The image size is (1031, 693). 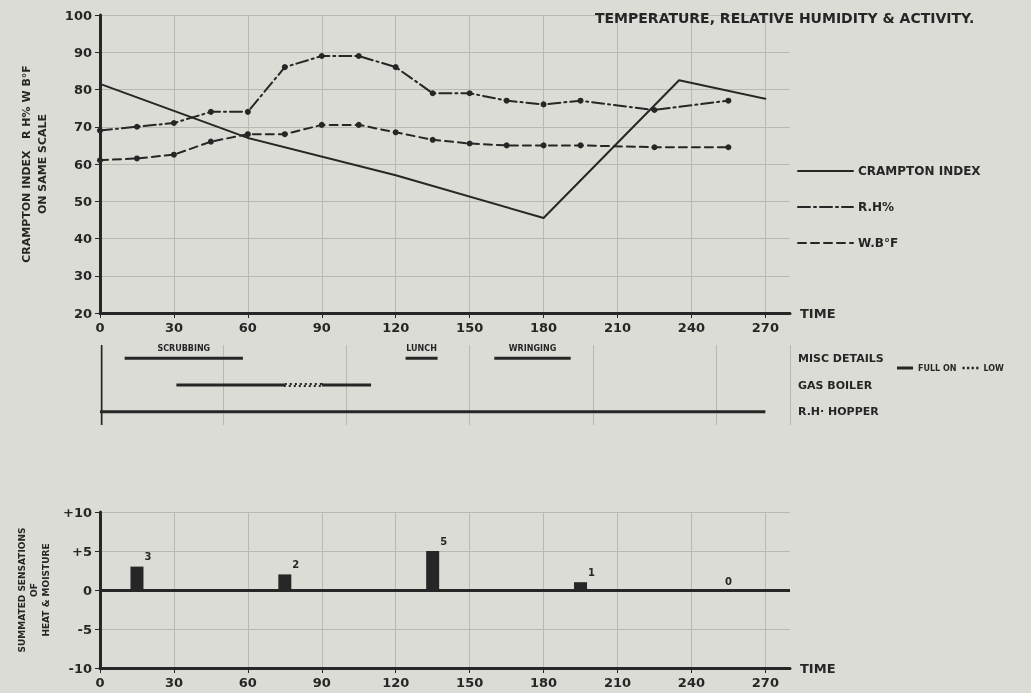 What do you see at coordinates (937, 368) in the screenshot?
I see `legend-label: FULL ON` at bounding box center [937, 368].